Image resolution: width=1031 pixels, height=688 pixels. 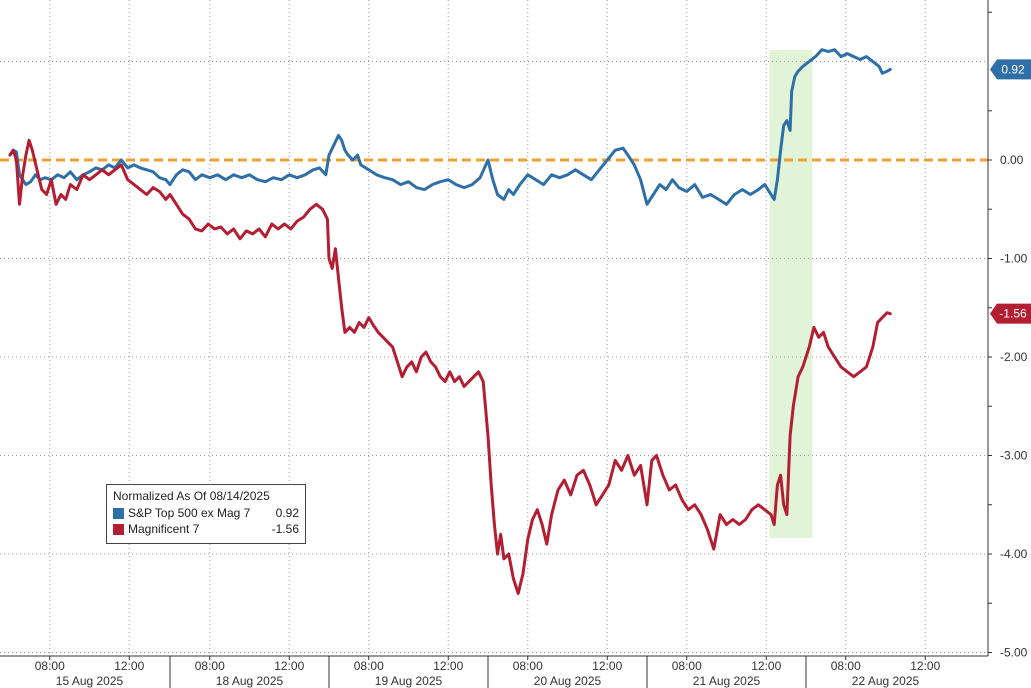 What do you see at coordinates (727, 681) in the screenshot?
I see `x-date-label: 21 Aug 2025` at bounding box center [727, 681].